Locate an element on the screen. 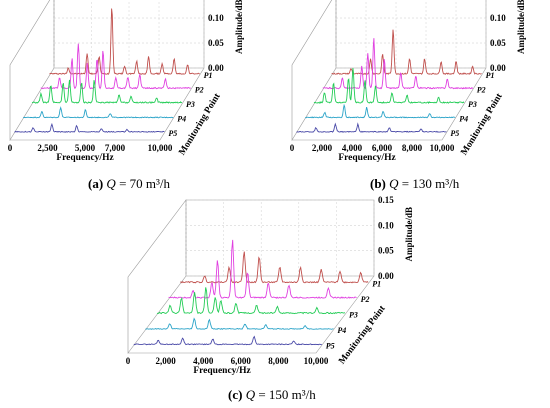 Image resolution: width=550 pixels, height=408 pixels. x-tick-label: 5,000 is located at coordinates (85, 148).